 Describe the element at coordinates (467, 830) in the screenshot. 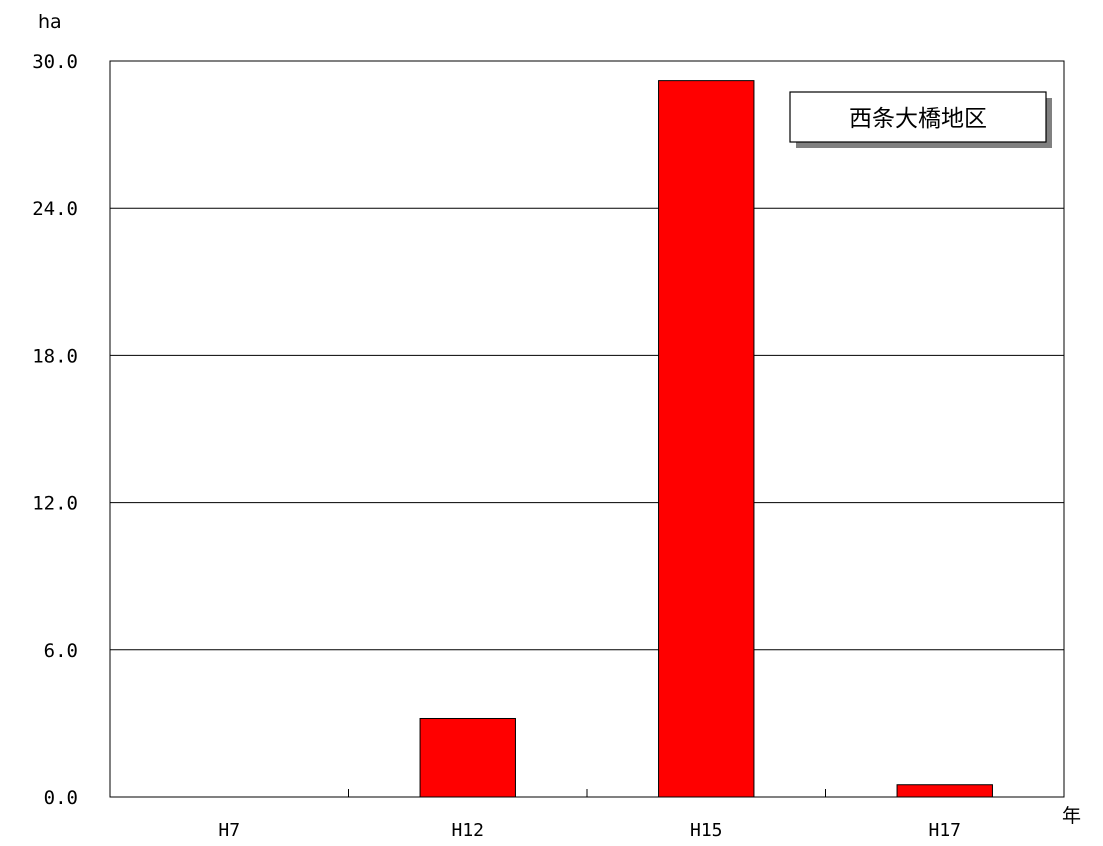

I see `x-tick-label: H12` at that location.